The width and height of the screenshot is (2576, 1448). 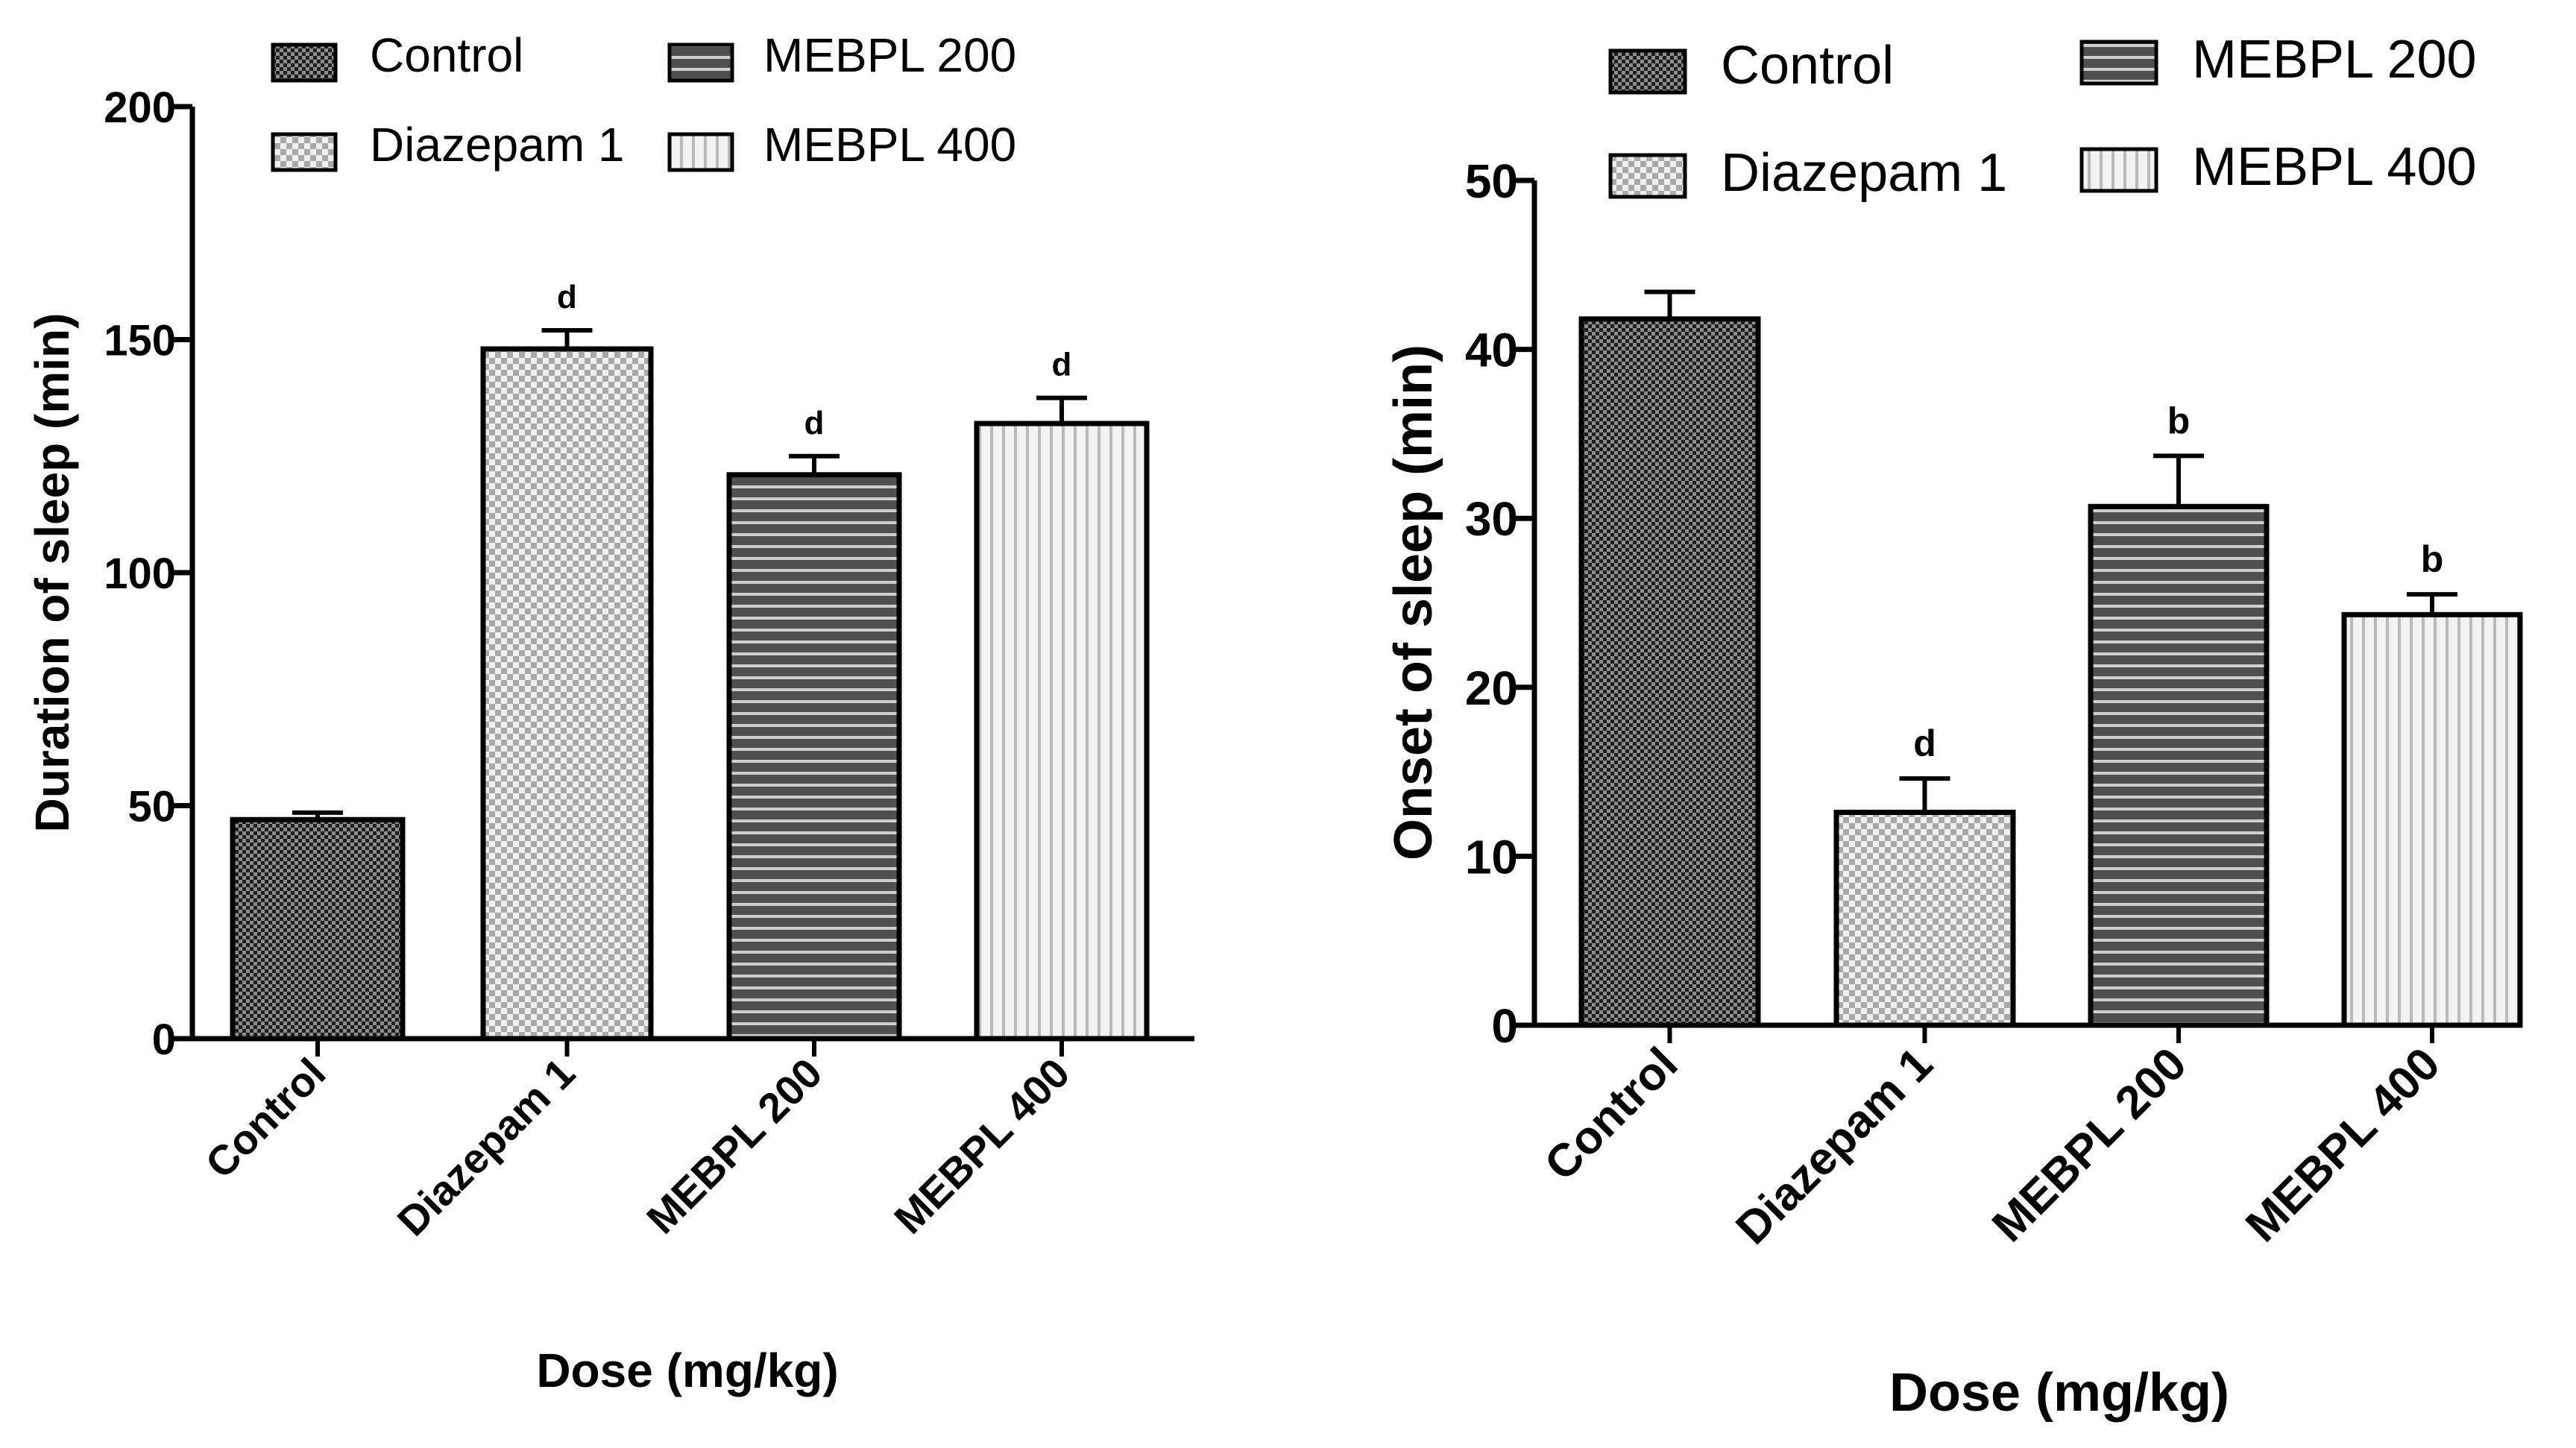 What do you see at coordinates (1491, 350) in the screenshot?
I see `y-tick-label: 40` at bounding box center [1491, 350].